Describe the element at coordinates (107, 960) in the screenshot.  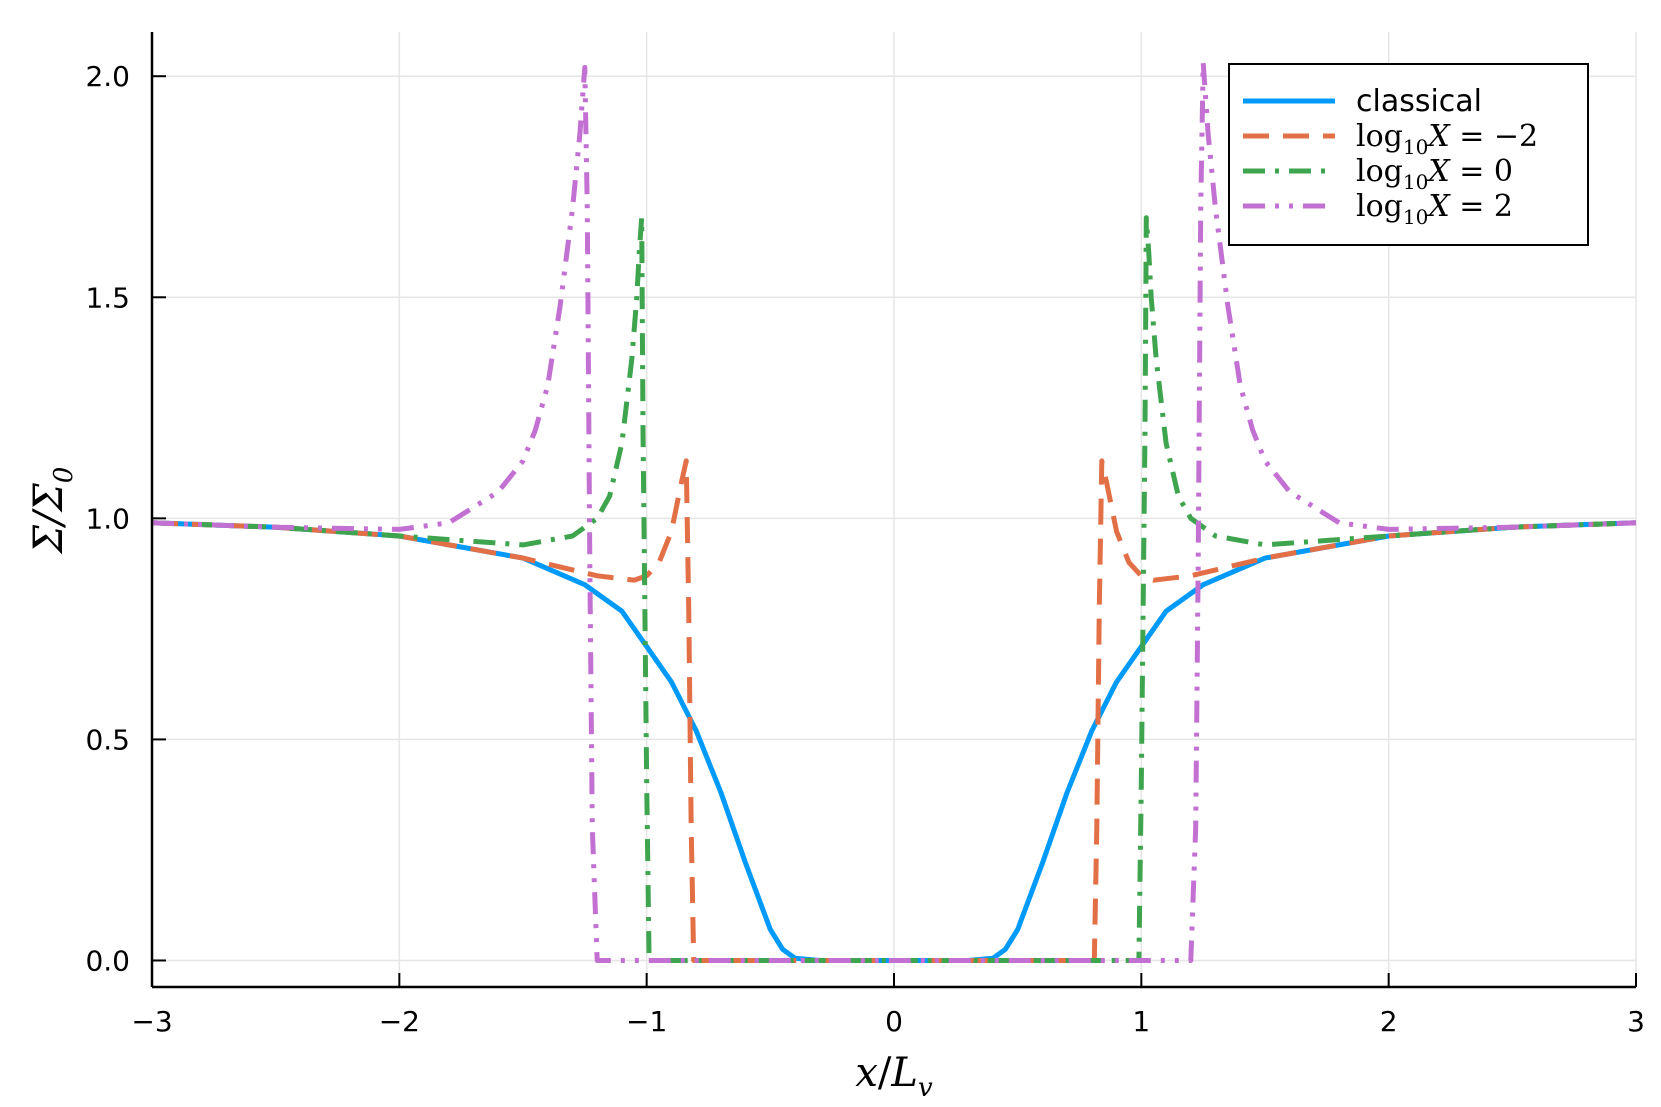
I see `y-tick-label: 0.0` at that location.